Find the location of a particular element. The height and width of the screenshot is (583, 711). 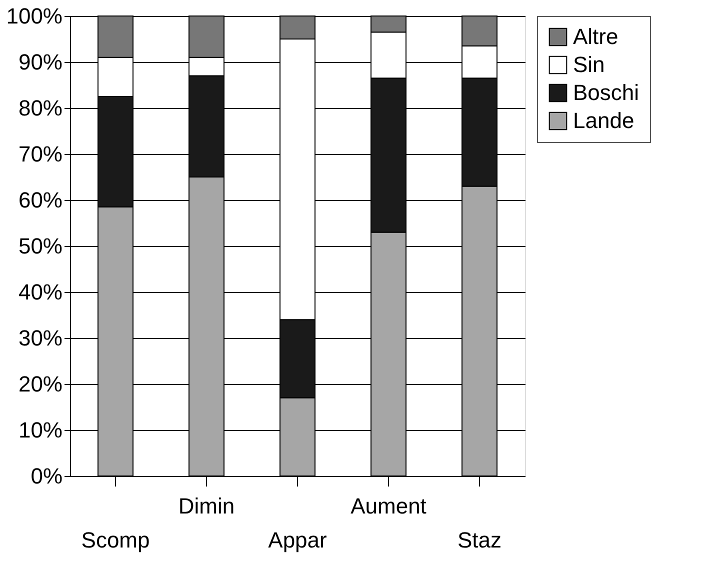

legend-label: Altre is located at coordinates (595, 36).